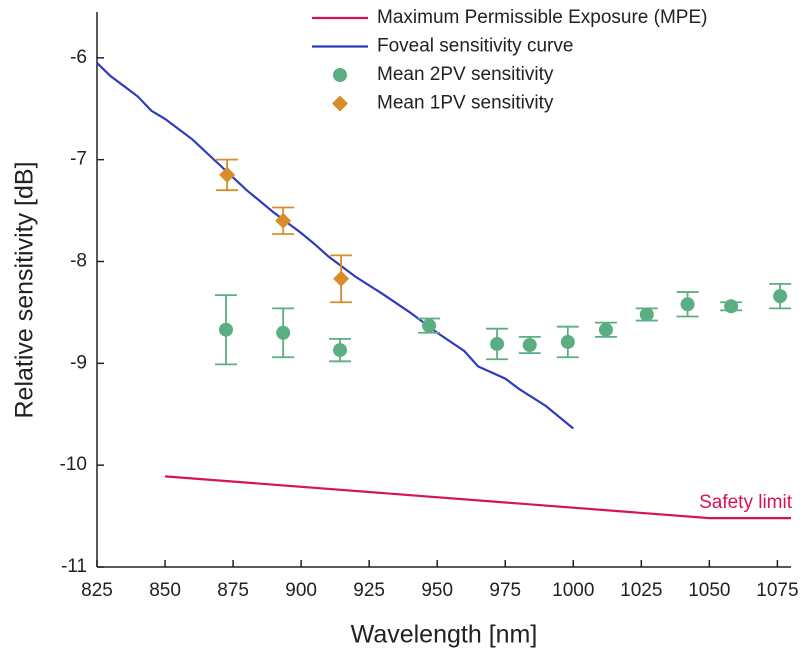  What do you see at coordinates (477, 497) in the screenshot?
I see `series-line` at bounding box center [477, 497].